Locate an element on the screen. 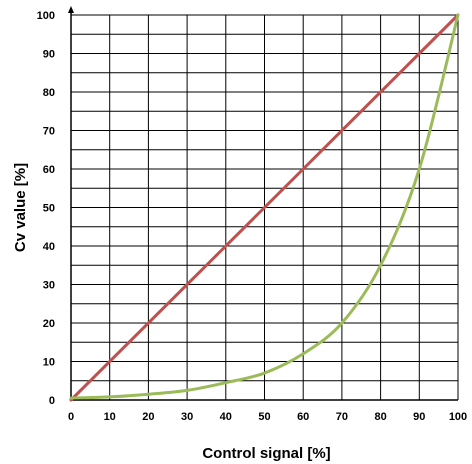  y-axis-arrow is located at coordinates (71, 9).